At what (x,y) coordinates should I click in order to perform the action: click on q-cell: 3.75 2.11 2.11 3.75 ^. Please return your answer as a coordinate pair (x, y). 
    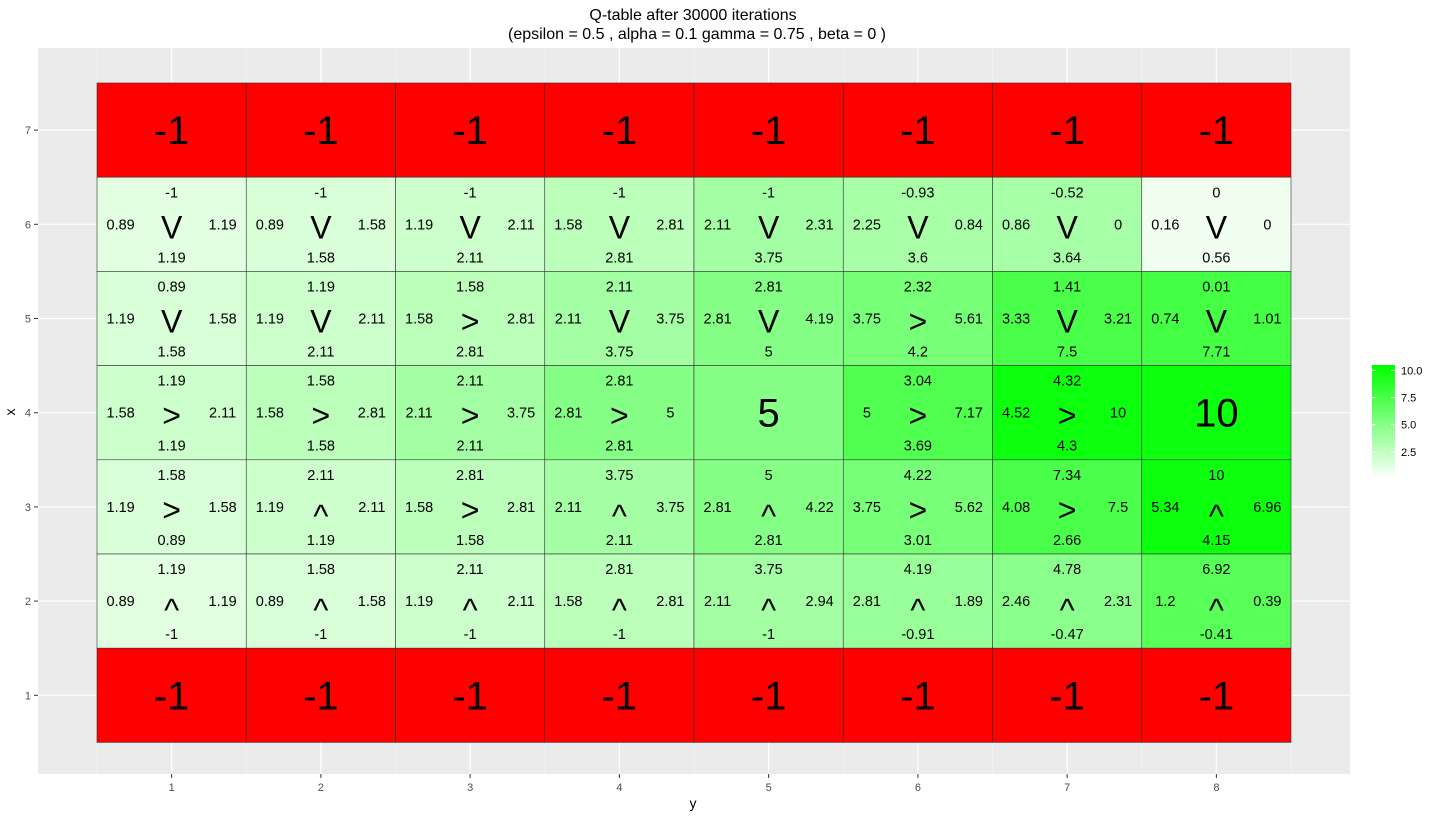
    Looking at the image, I should click on (619, 507).